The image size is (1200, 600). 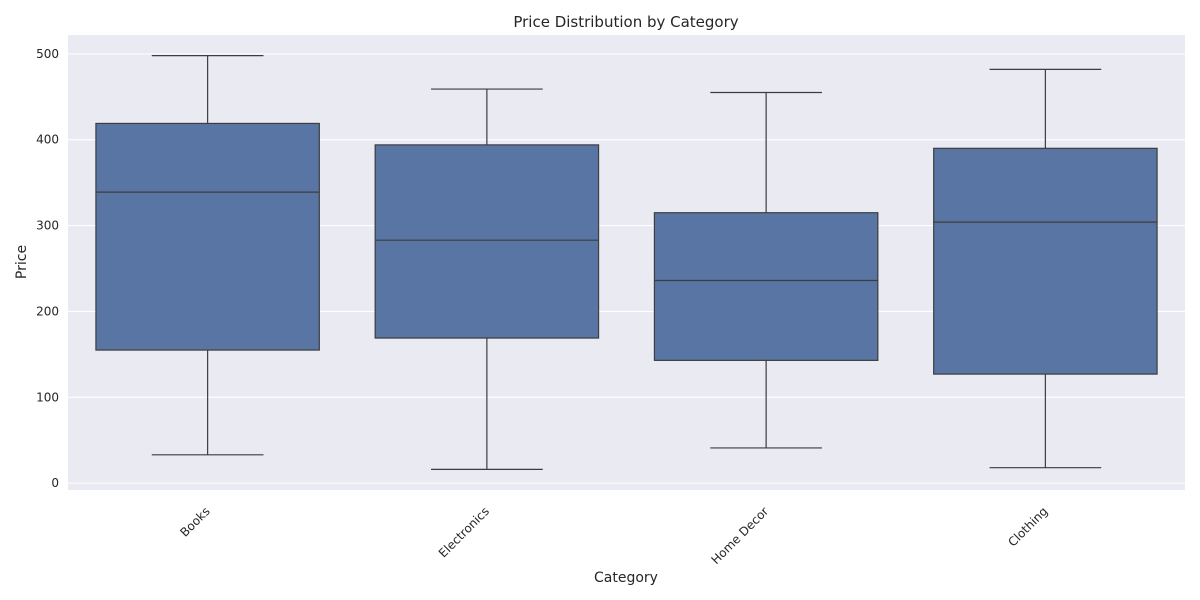 What do you see at coordinates (47, 397) in the screenshot?
I see `y-tick-label: 100` at bounding box center [47, 397].